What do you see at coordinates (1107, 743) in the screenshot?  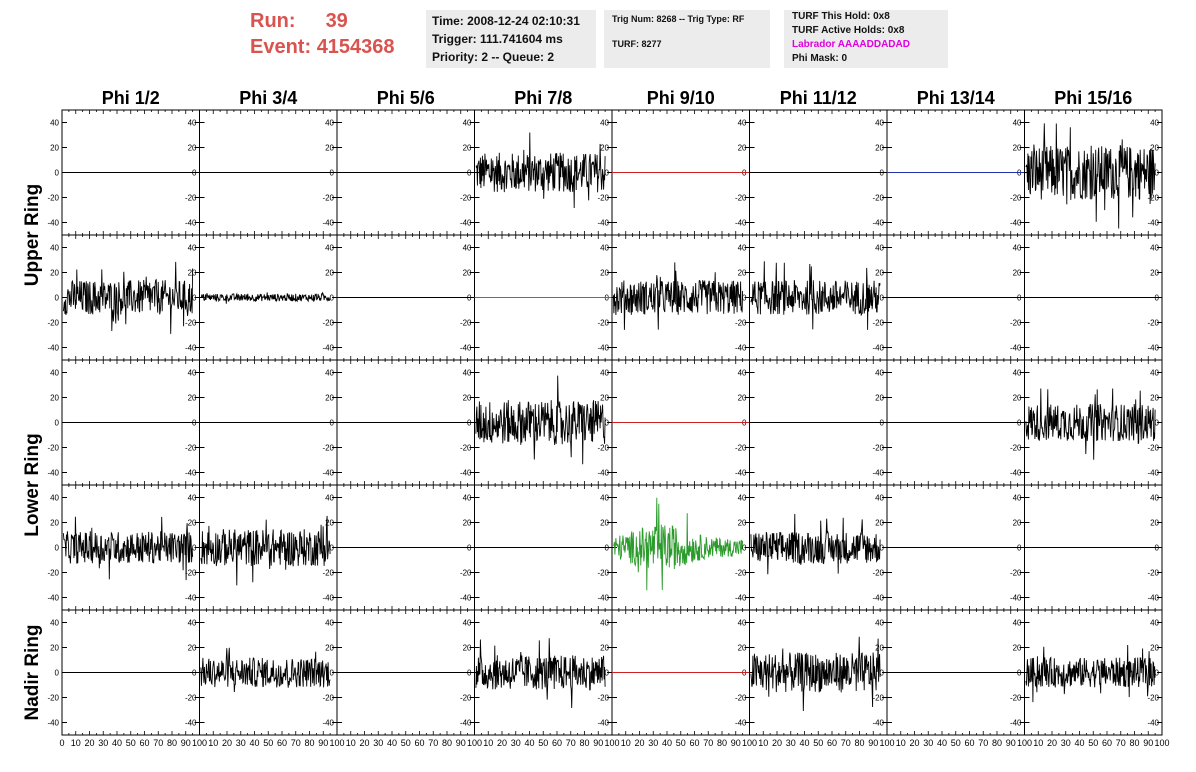 I see `x-tick-label: 60` at bounding box center [1107, 743].